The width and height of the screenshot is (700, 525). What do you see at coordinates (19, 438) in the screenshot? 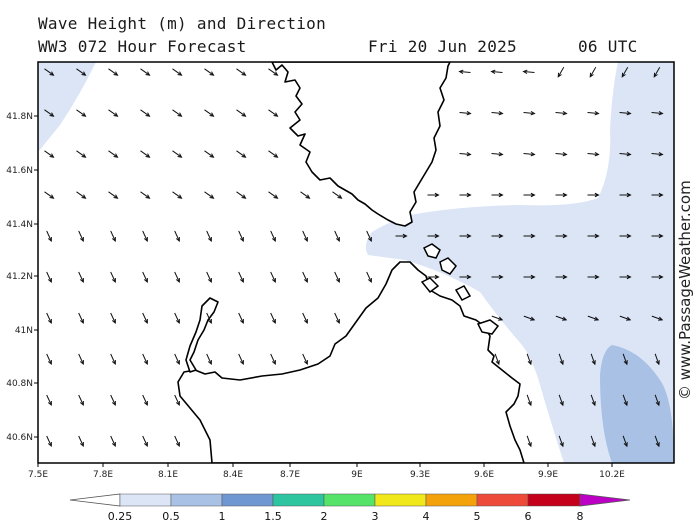
I see `lat-tick-label: 40.6N` at bounding box center [19, 438].